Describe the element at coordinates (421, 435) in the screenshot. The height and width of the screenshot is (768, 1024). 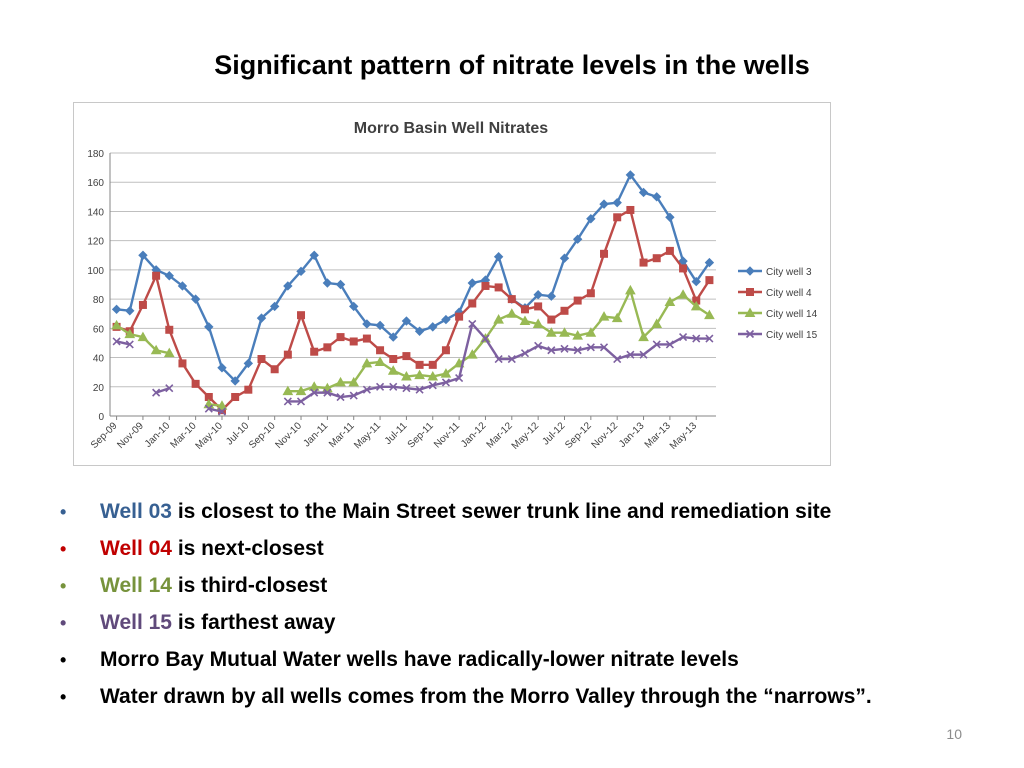
I see `x-tick-label: Sep-11` at that location.